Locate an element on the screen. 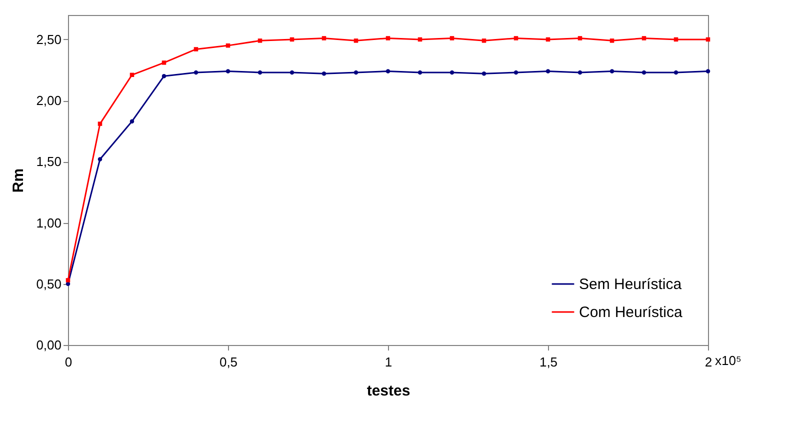 The height and width of the screenshot is (423, 791). y-tick-label: 2,50 is located at coordinates (49, 39).